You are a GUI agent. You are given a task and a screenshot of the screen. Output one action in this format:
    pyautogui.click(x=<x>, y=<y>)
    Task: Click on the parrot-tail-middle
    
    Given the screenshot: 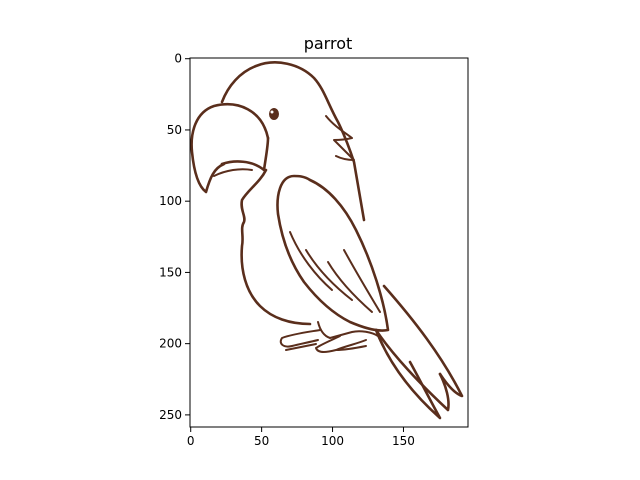 What is the action you would take?
    pyautogui.click(x=412, y=370)
    